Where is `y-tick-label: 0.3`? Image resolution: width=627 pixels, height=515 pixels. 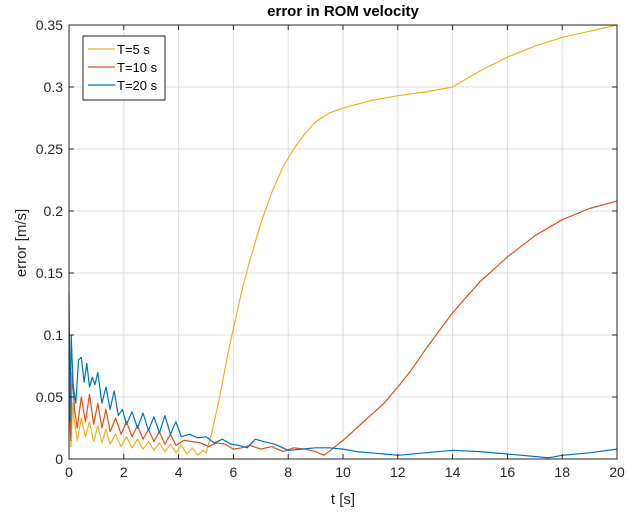 y-tick-label: 0.3 is located at coordinates (54, 87).